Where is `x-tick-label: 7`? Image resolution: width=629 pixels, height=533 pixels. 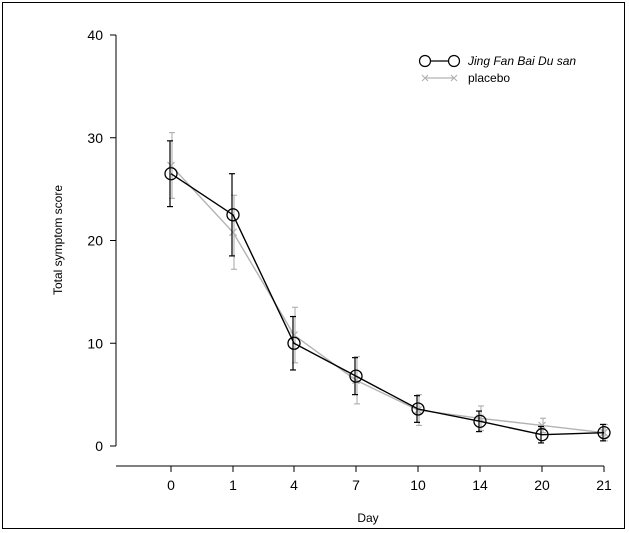
x-tick-label: 7 is located at coordinates (356, 485).